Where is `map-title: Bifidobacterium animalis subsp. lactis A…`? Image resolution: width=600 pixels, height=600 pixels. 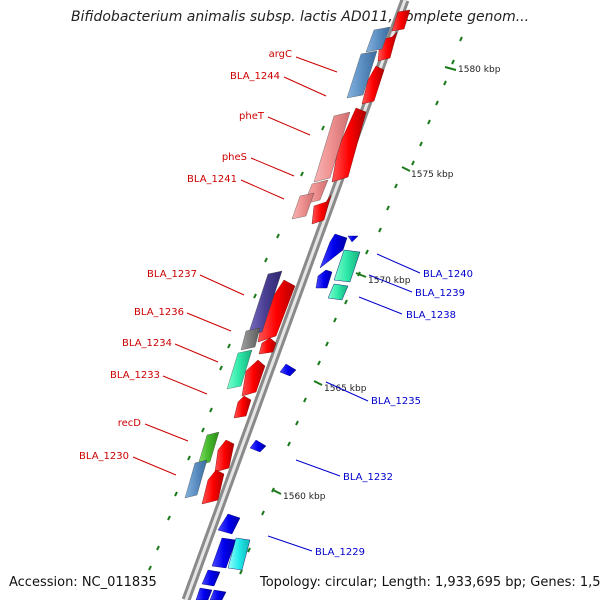
map-title: Bifidobacterium animalis subsp. lactis A… is located at coordinates (300, 17).